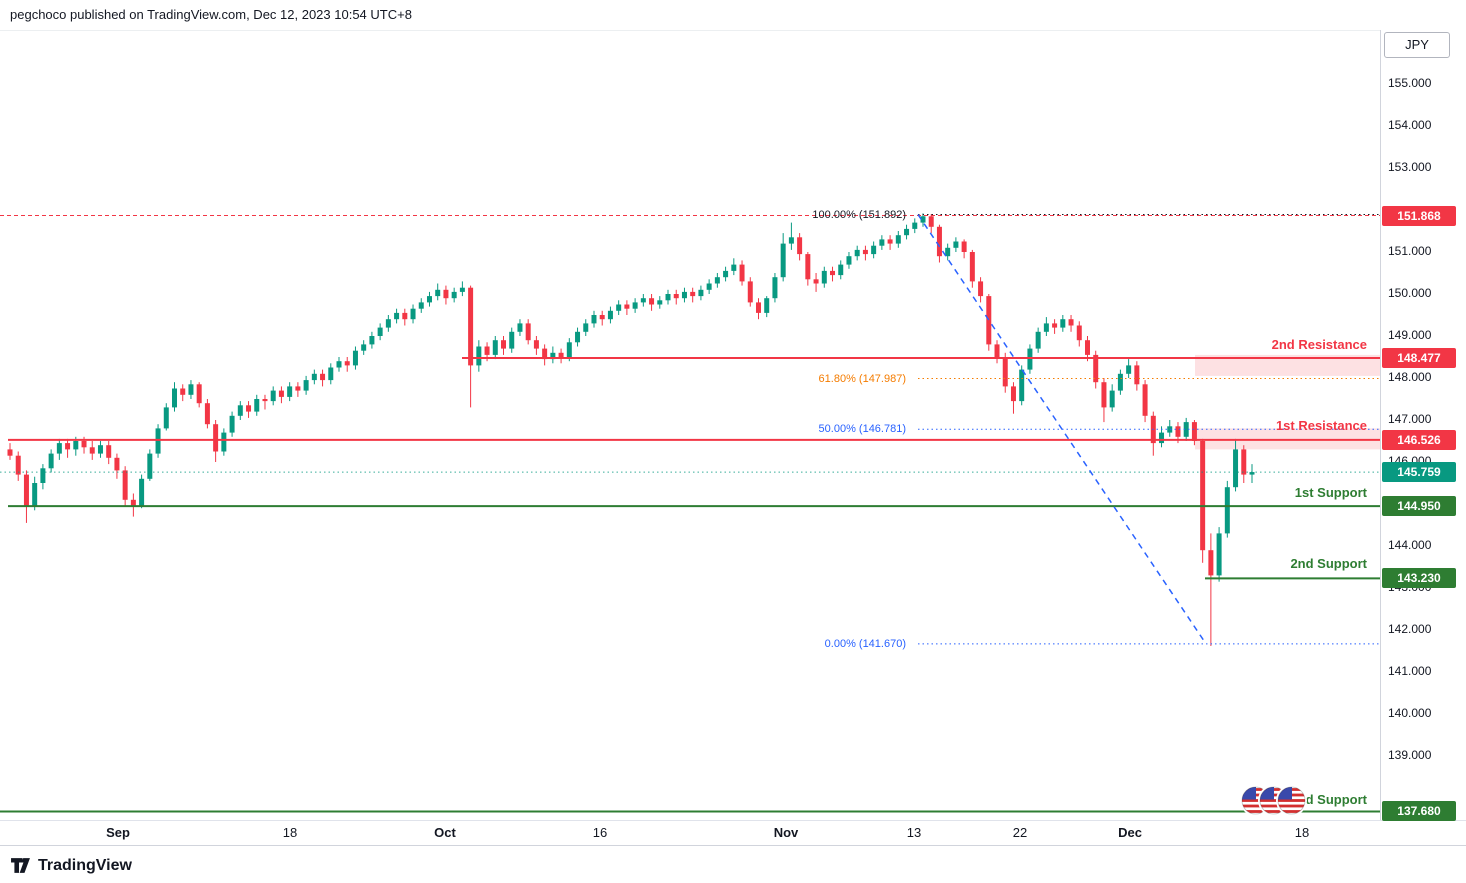 This screenshot has width=1466, height=883. What do you see at coordinates (914, 832) in the screenshot?
I see `time-label-13: 13` at bounding box center [914, 832].